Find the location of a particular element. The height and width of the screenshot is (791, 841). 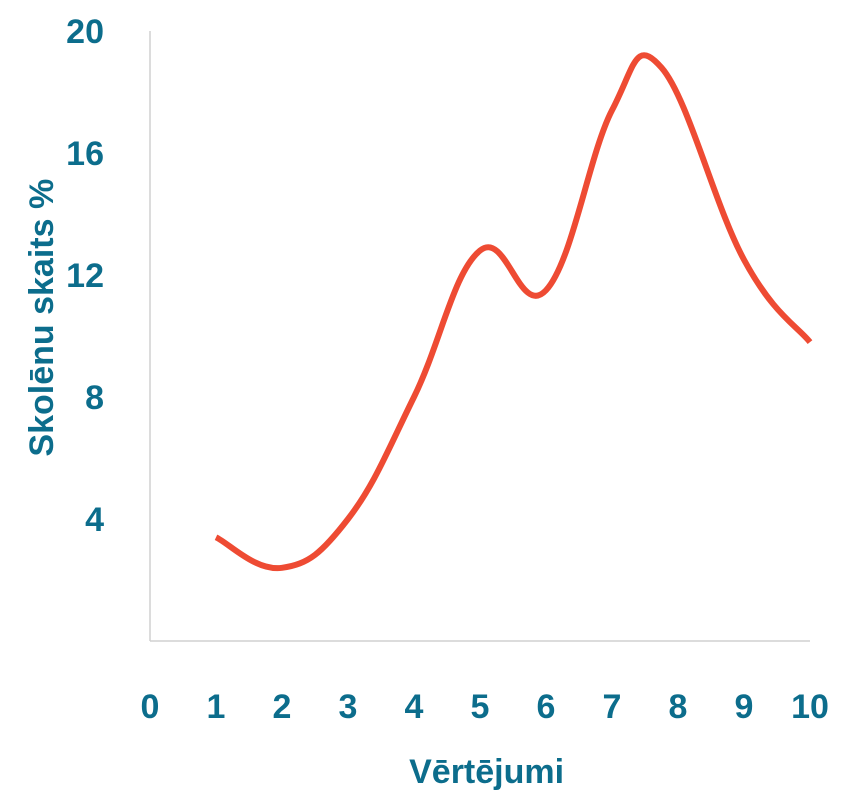

y-tick-label: 16 is located at coordinates (85, 154).